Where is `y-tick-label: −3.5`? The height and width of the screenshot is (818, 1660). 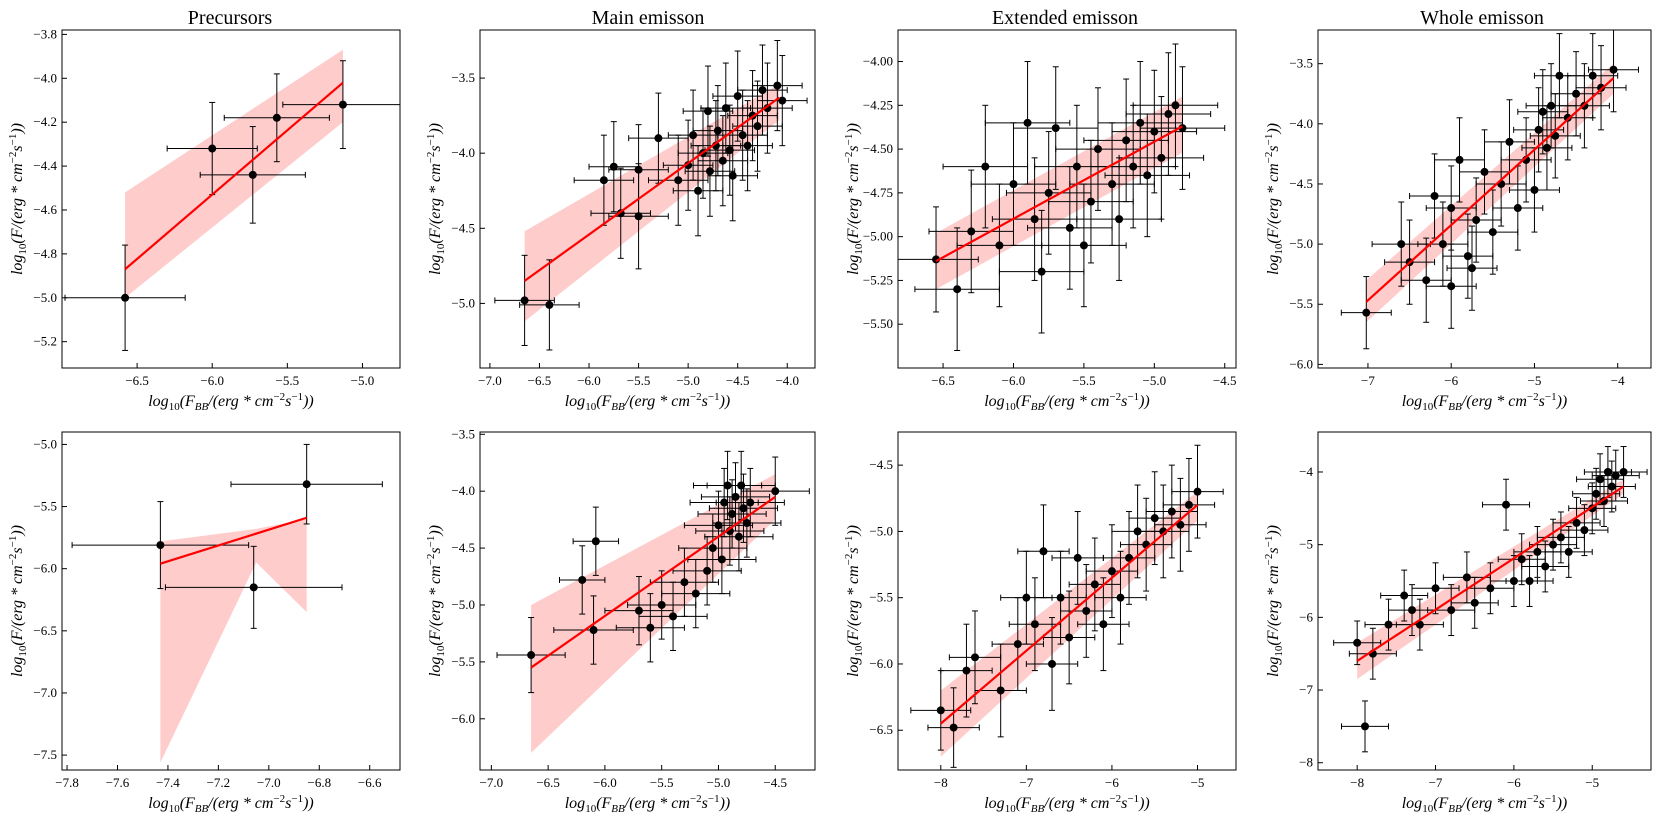 y-tick-label: −3.5 is located at coordinates (463, 77).